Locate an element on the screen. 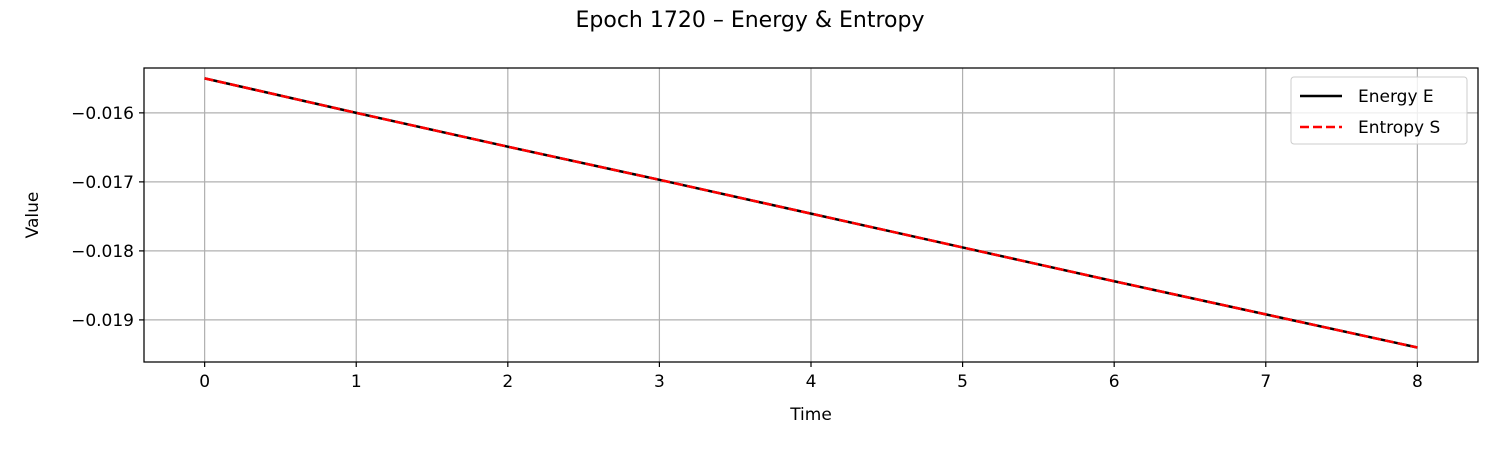 The width and height of the screenshot is (1500, 450). y-tick-label: −0.017 is located at coordinates (102, 183).